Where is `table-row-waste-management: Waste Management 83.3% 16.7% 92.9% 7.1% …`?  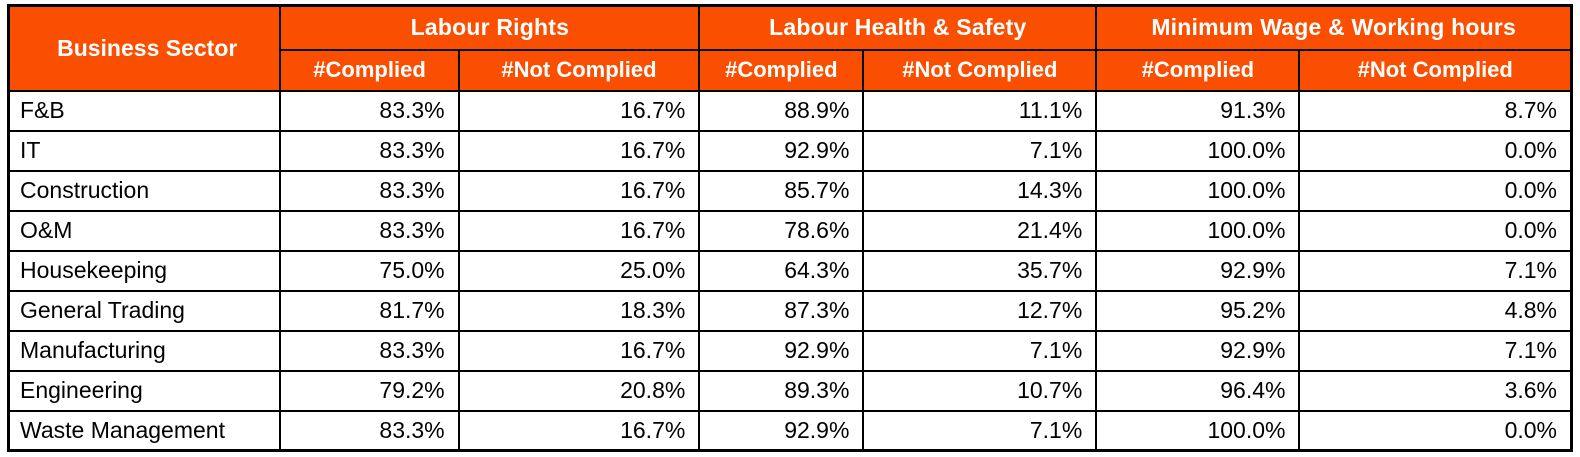 table-row-waste-management: Waste Management 83.3% 16.7% 92.9% 7.1% … is located at coordinates (790, 430).